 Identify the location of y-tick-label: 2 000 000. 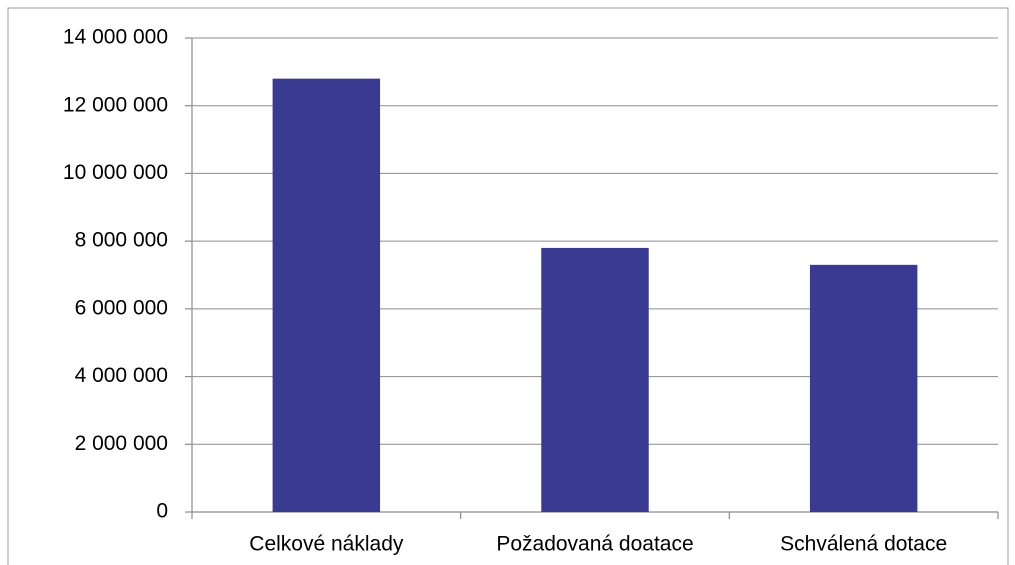
(121, 443).